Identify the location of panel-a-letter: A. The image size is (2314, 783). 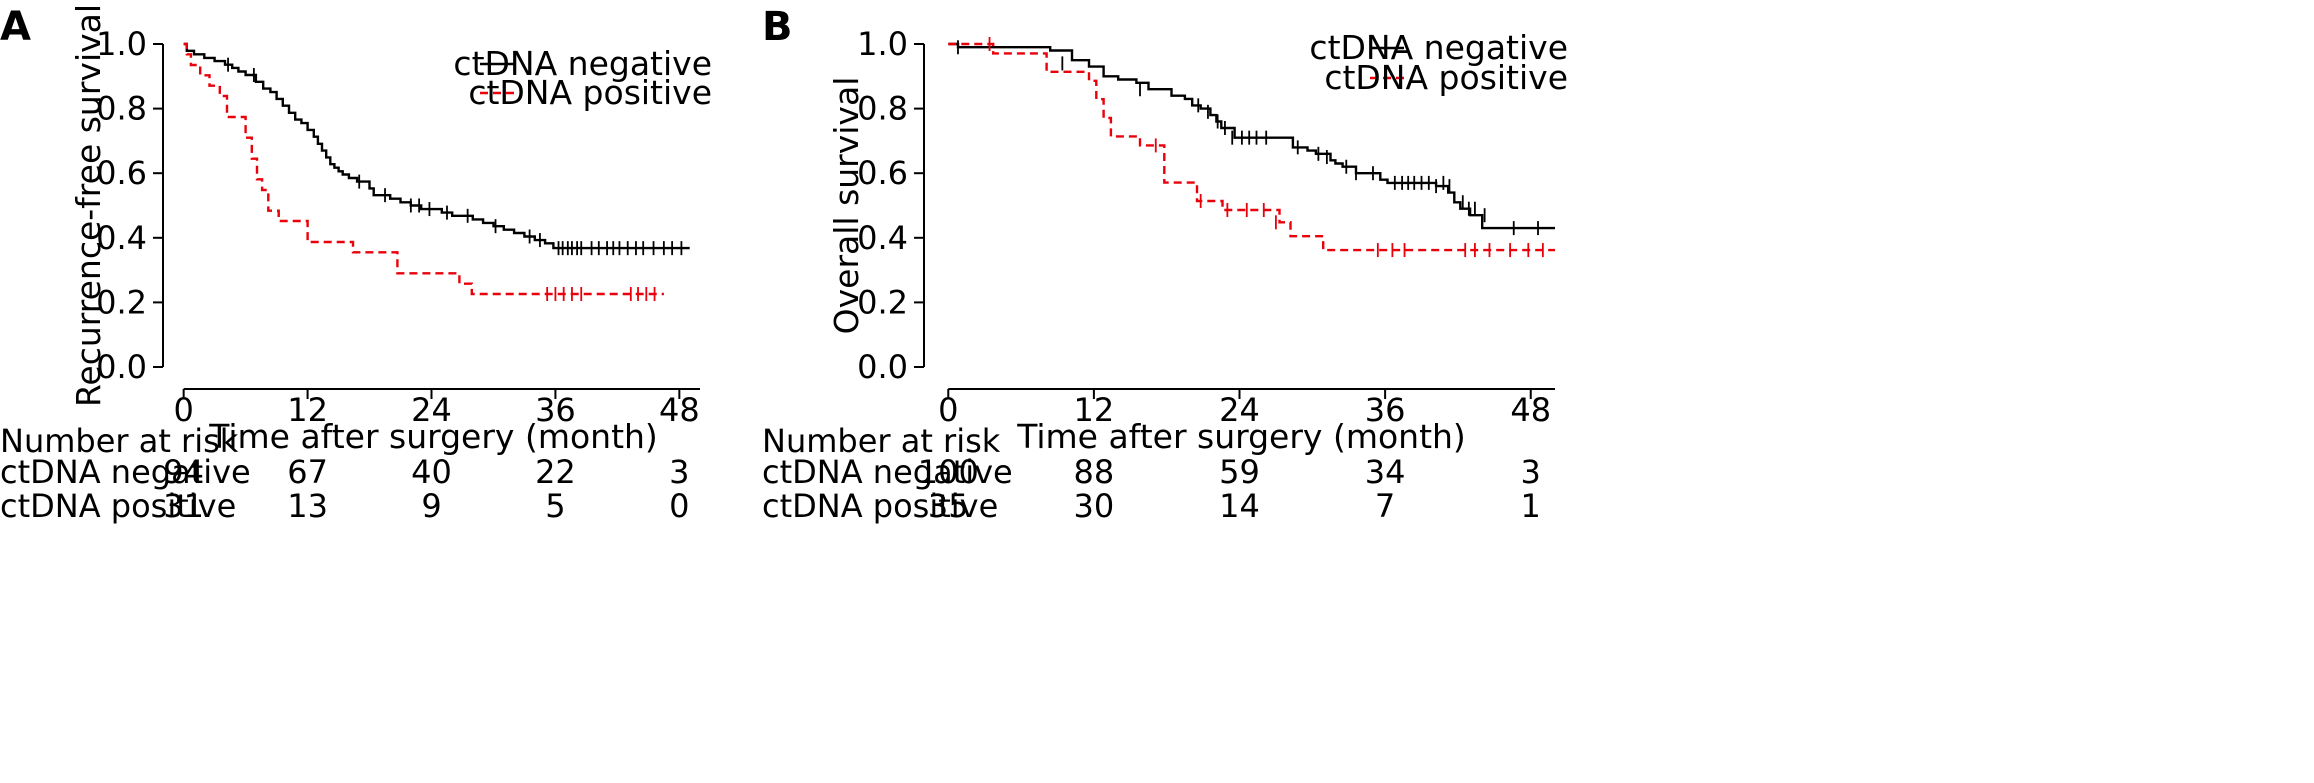
(15, 27).